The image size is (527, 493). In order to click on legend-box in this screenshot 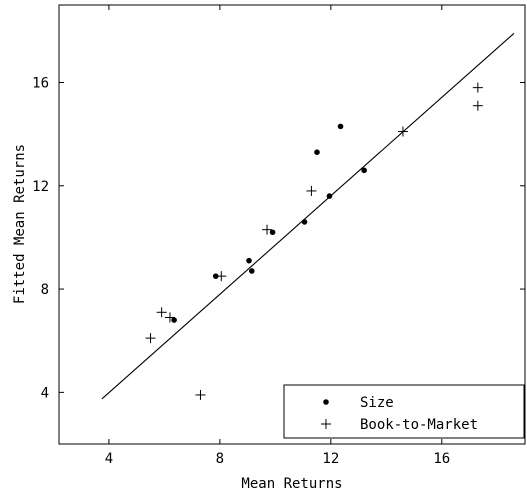, I will do `click(404, 411)`.